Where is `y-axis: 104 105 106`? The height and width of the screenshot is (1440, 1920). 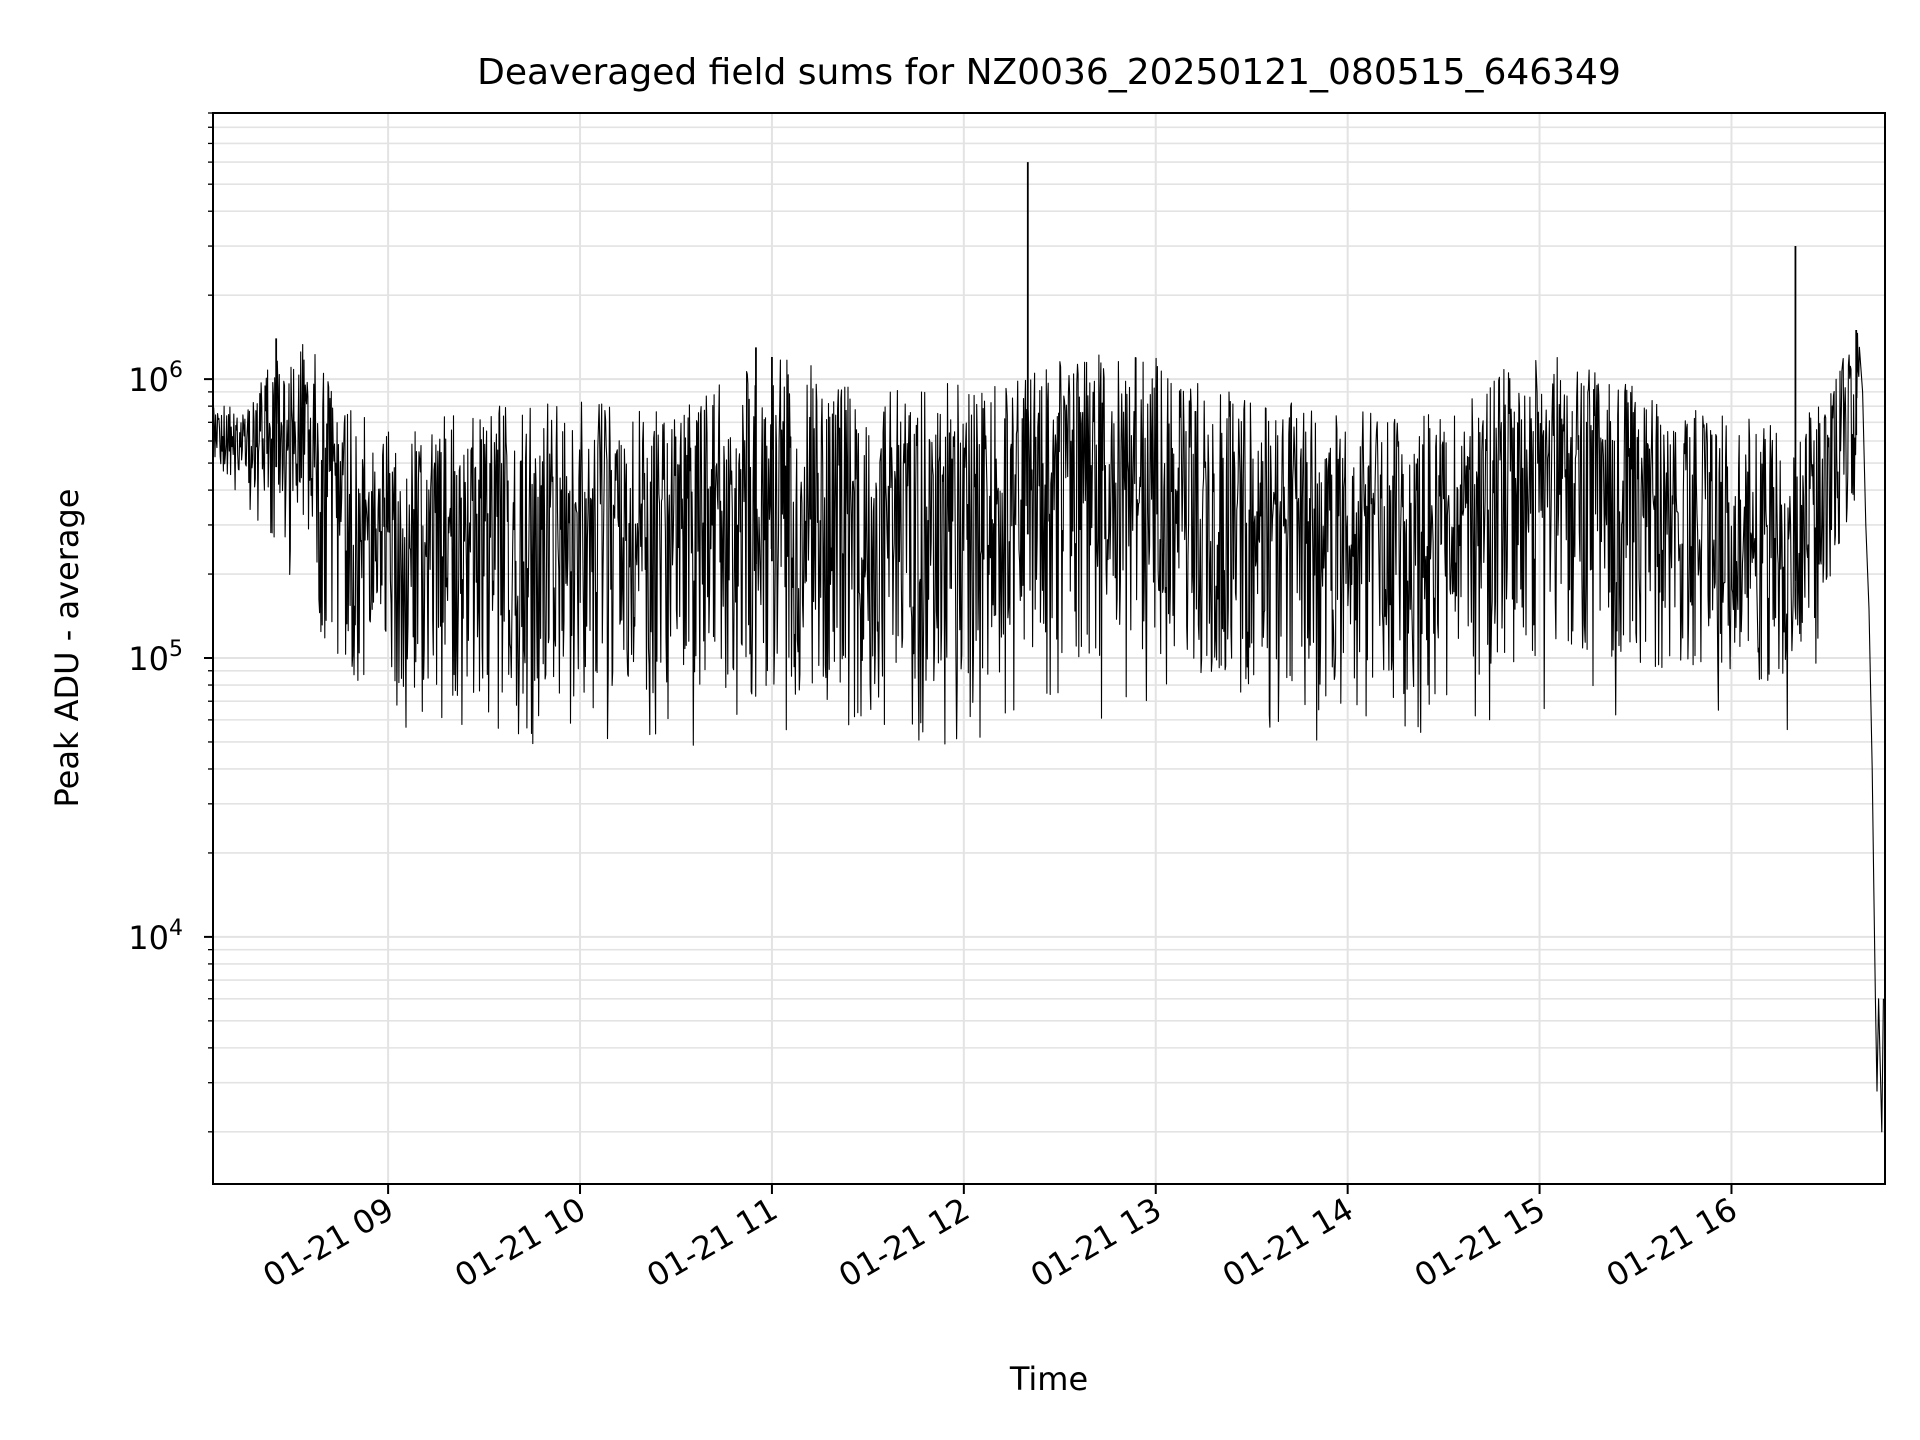 y-axis: 104 105 106 is located at coordinates (170, 622).